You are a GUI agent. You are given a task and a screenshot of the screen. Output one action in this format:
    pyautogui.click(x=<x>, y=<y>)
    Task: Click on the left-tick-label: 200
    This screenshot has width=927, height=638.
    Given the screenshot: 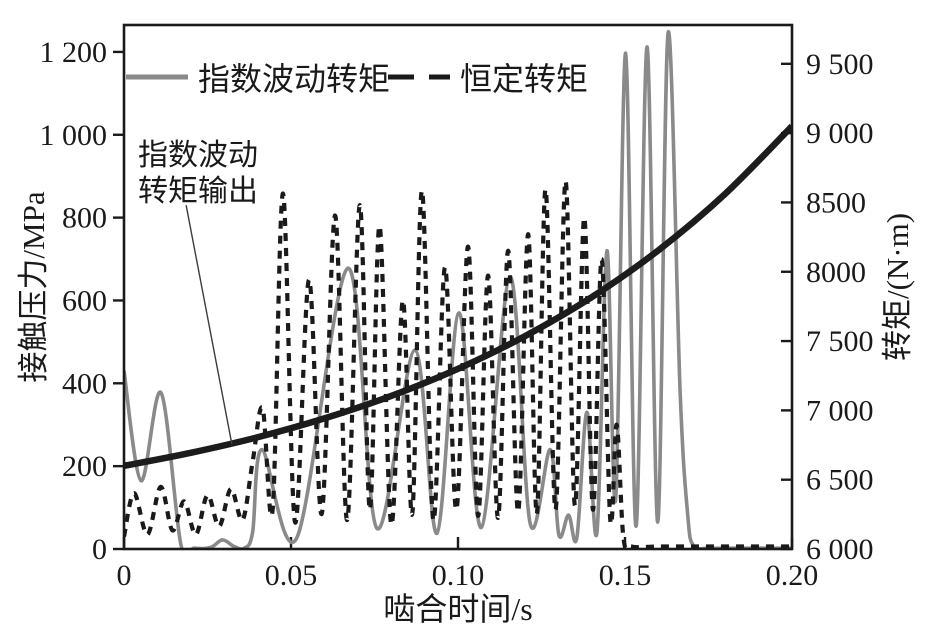 What is the action you would take?
    pyautogui.click(x=84, y=466)
    